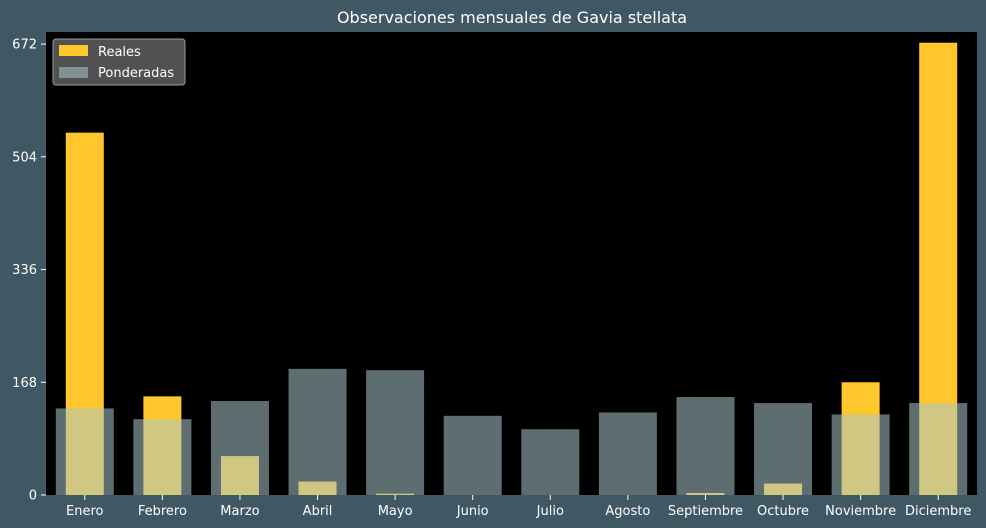  Describe the element at coordinates (24, 270) in the screenshot. I see `y-tick-label: 336` at that location.